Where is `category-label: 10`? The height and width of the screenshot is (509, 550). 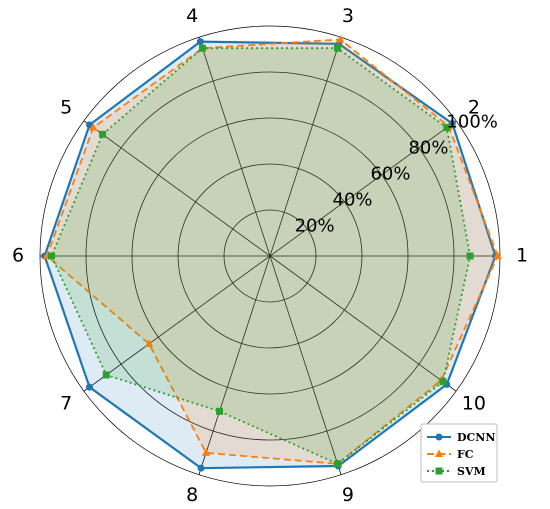 category-label: 10 is located at coordinates (474, 404).